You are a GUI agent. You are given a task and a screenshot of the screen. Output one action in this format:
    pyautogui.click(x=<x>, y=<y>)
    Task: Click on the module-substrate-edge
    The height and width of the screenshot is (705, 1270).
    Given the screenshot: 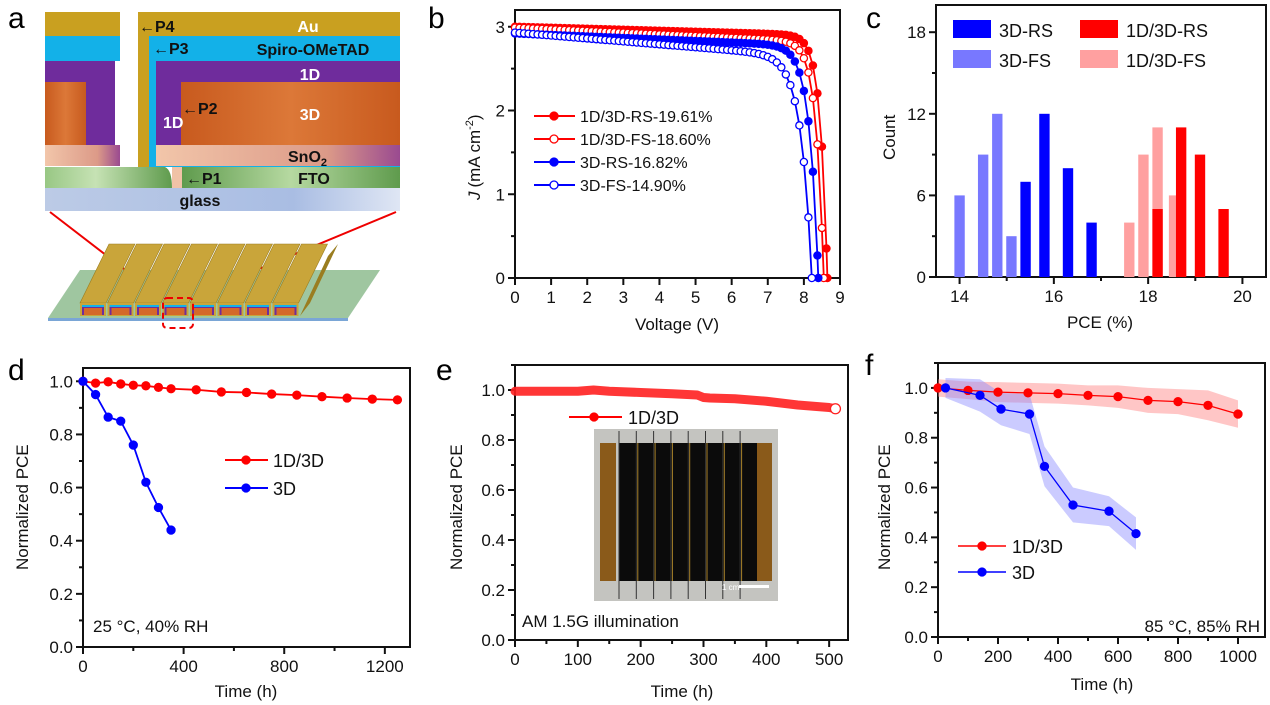 What is the action you would take?
    pyautogui.click(x=198, y=319)
    